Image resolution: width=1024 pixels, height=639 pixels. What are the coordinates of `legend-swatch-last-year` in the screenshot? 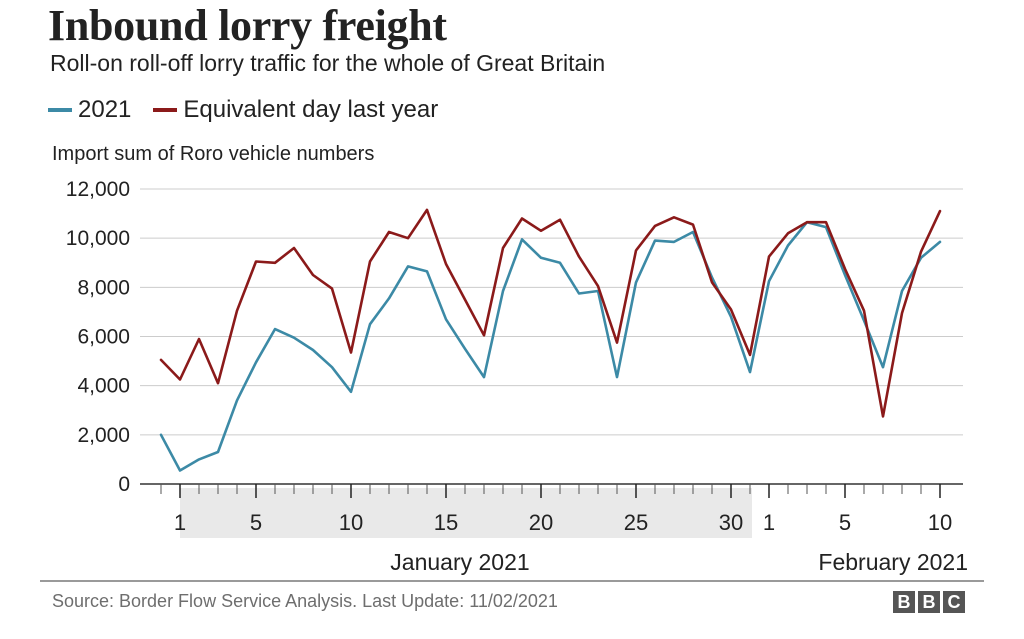 It's located at (165, 110).